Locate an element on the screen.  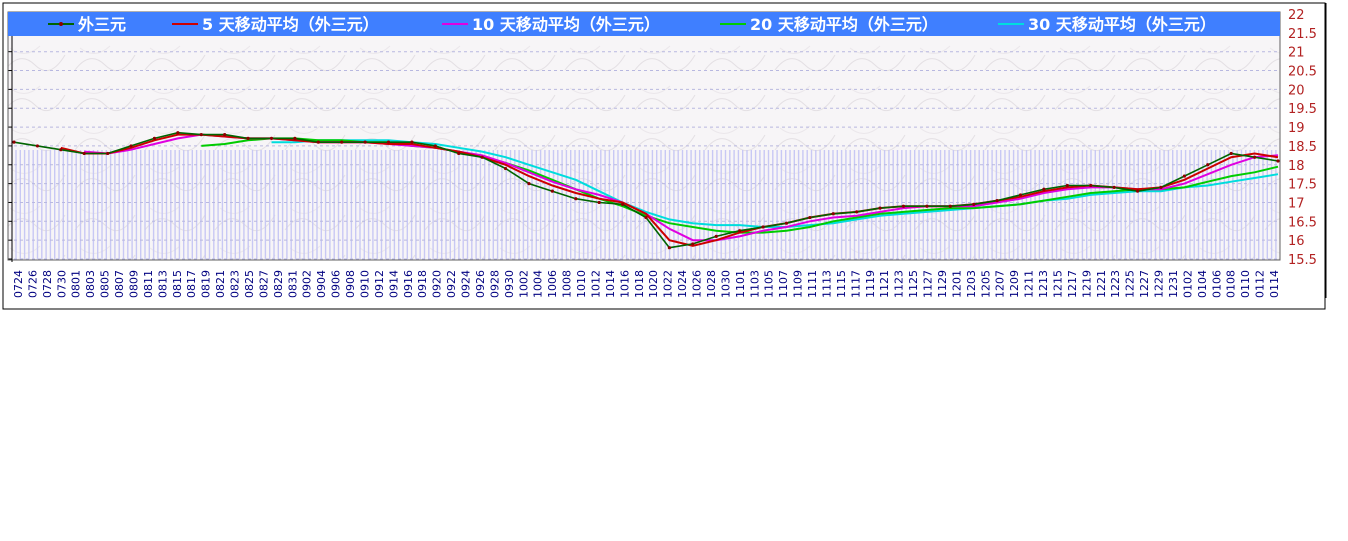
x-tick-label: 1227 is located at coordinates (1144, 284).